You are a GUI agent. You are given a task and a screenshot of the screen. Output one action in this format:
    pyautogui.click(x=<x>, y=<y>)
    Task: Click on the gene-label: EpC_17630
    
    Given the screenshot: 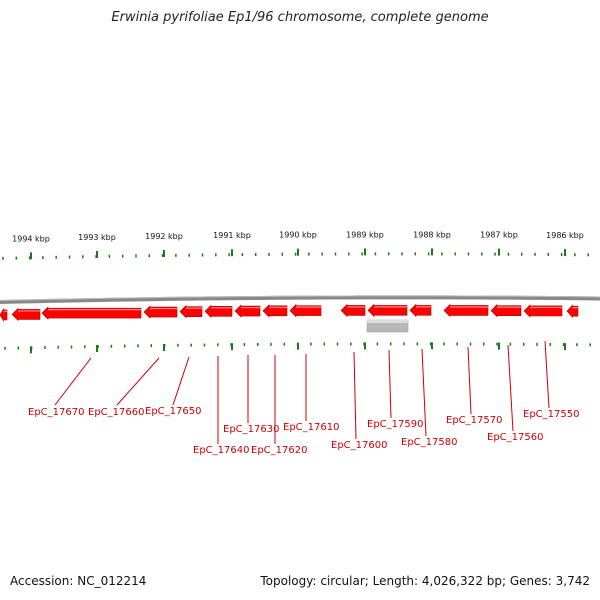 What is the action you would take?
    pyautogui.click(x=251, y=429)
    